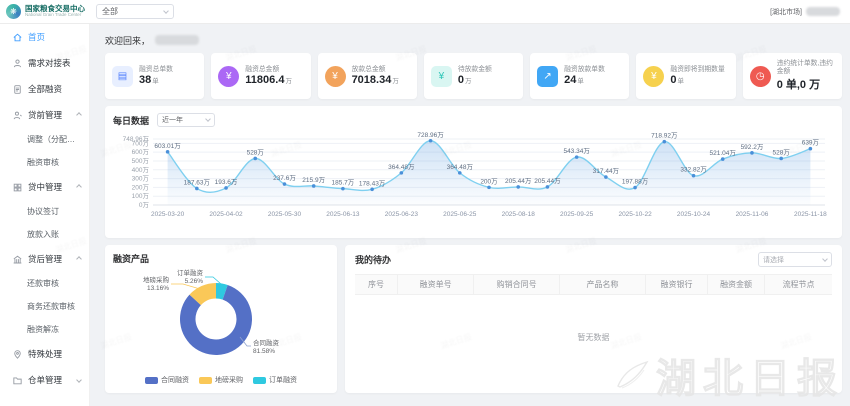 The width and height of the screenshot is (850, 406). I want to click on svg-text: 193.6万, so click(226, 182).